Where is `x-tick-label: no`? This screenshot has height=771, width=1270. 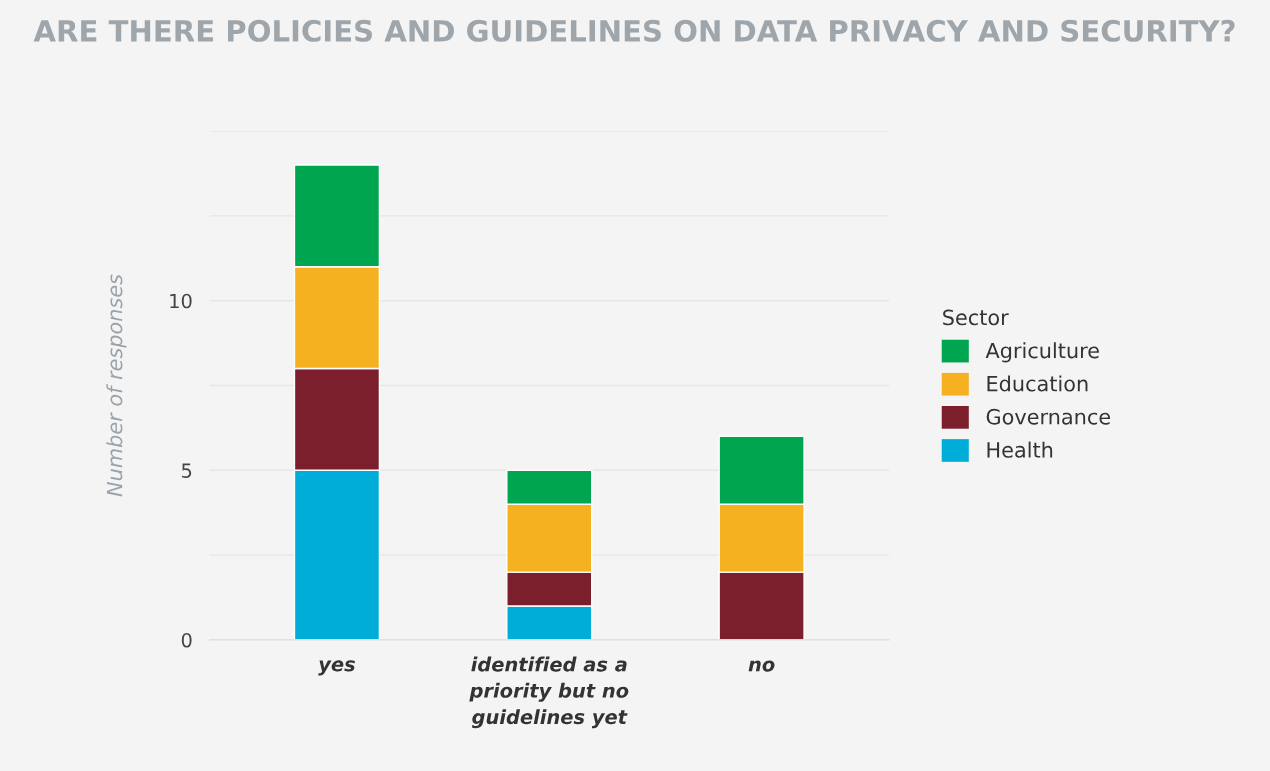 x-tick-label: no is located at coordinates (761, 666).